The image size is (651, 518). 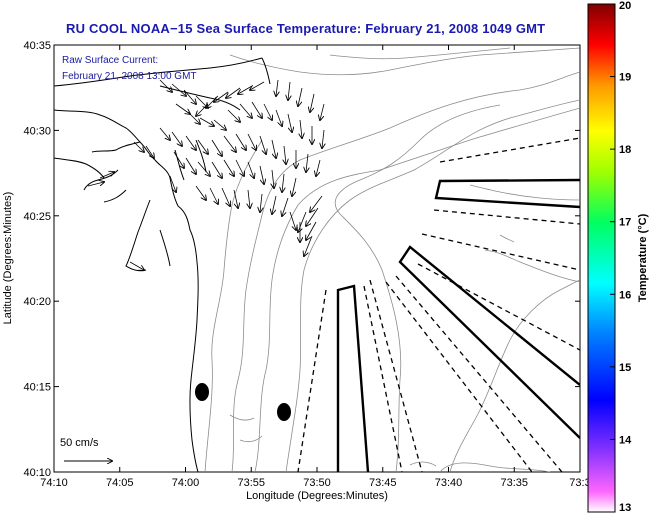 What do you see at coordinates (625, 508) in the screenshot?
I see `colorbar-tick-label: 13` at bounding box center [625, 508].